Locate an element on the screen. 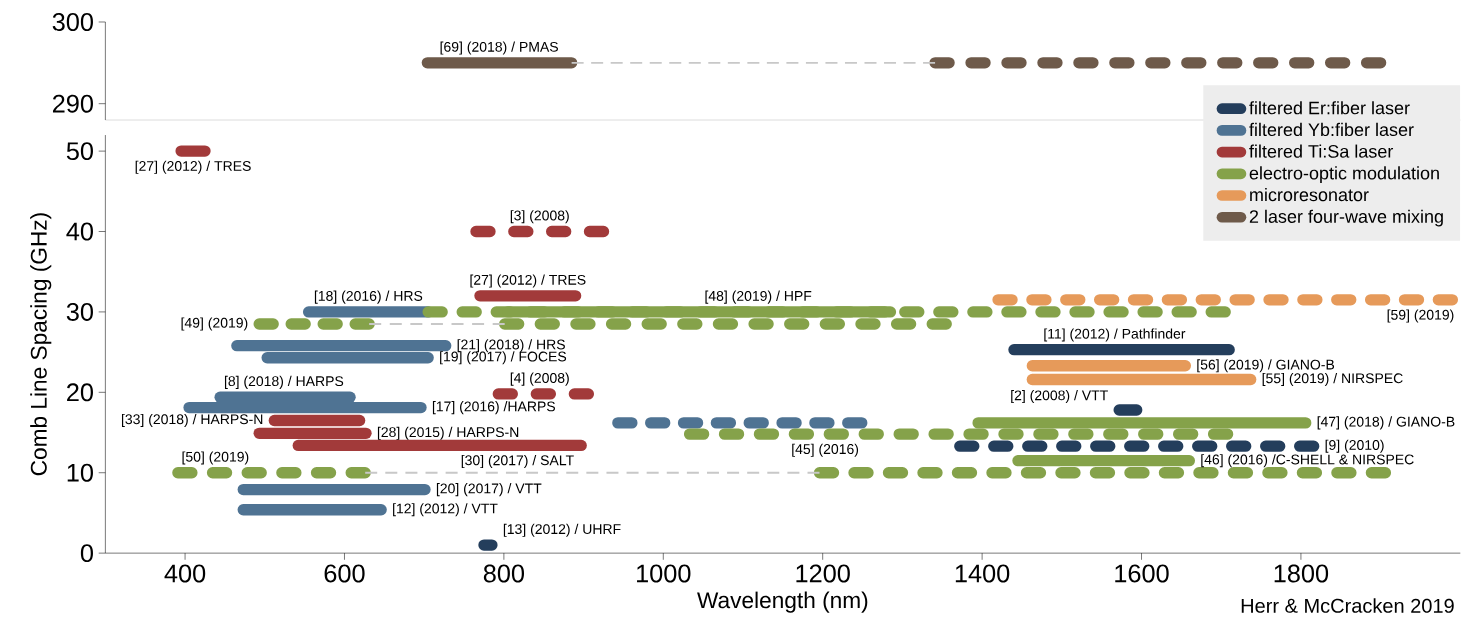 The width and height of the screenshot is (1463, 622). x-axis-title: Wavelength (nm) is located at coordinates (782, 602).